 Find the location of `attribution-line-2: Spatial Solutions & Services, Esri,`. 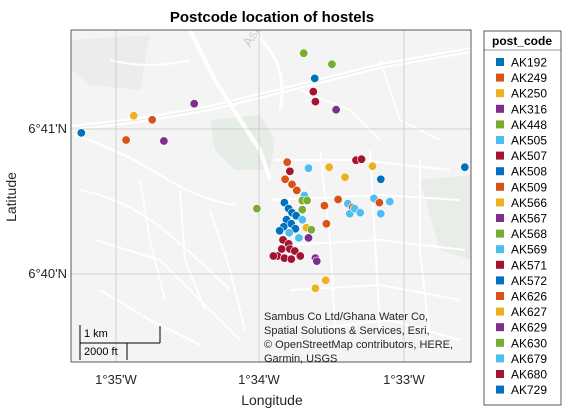

attribution-line-2: Spatial Solutions & Services, Esri, is located at coordinates (347, 331).